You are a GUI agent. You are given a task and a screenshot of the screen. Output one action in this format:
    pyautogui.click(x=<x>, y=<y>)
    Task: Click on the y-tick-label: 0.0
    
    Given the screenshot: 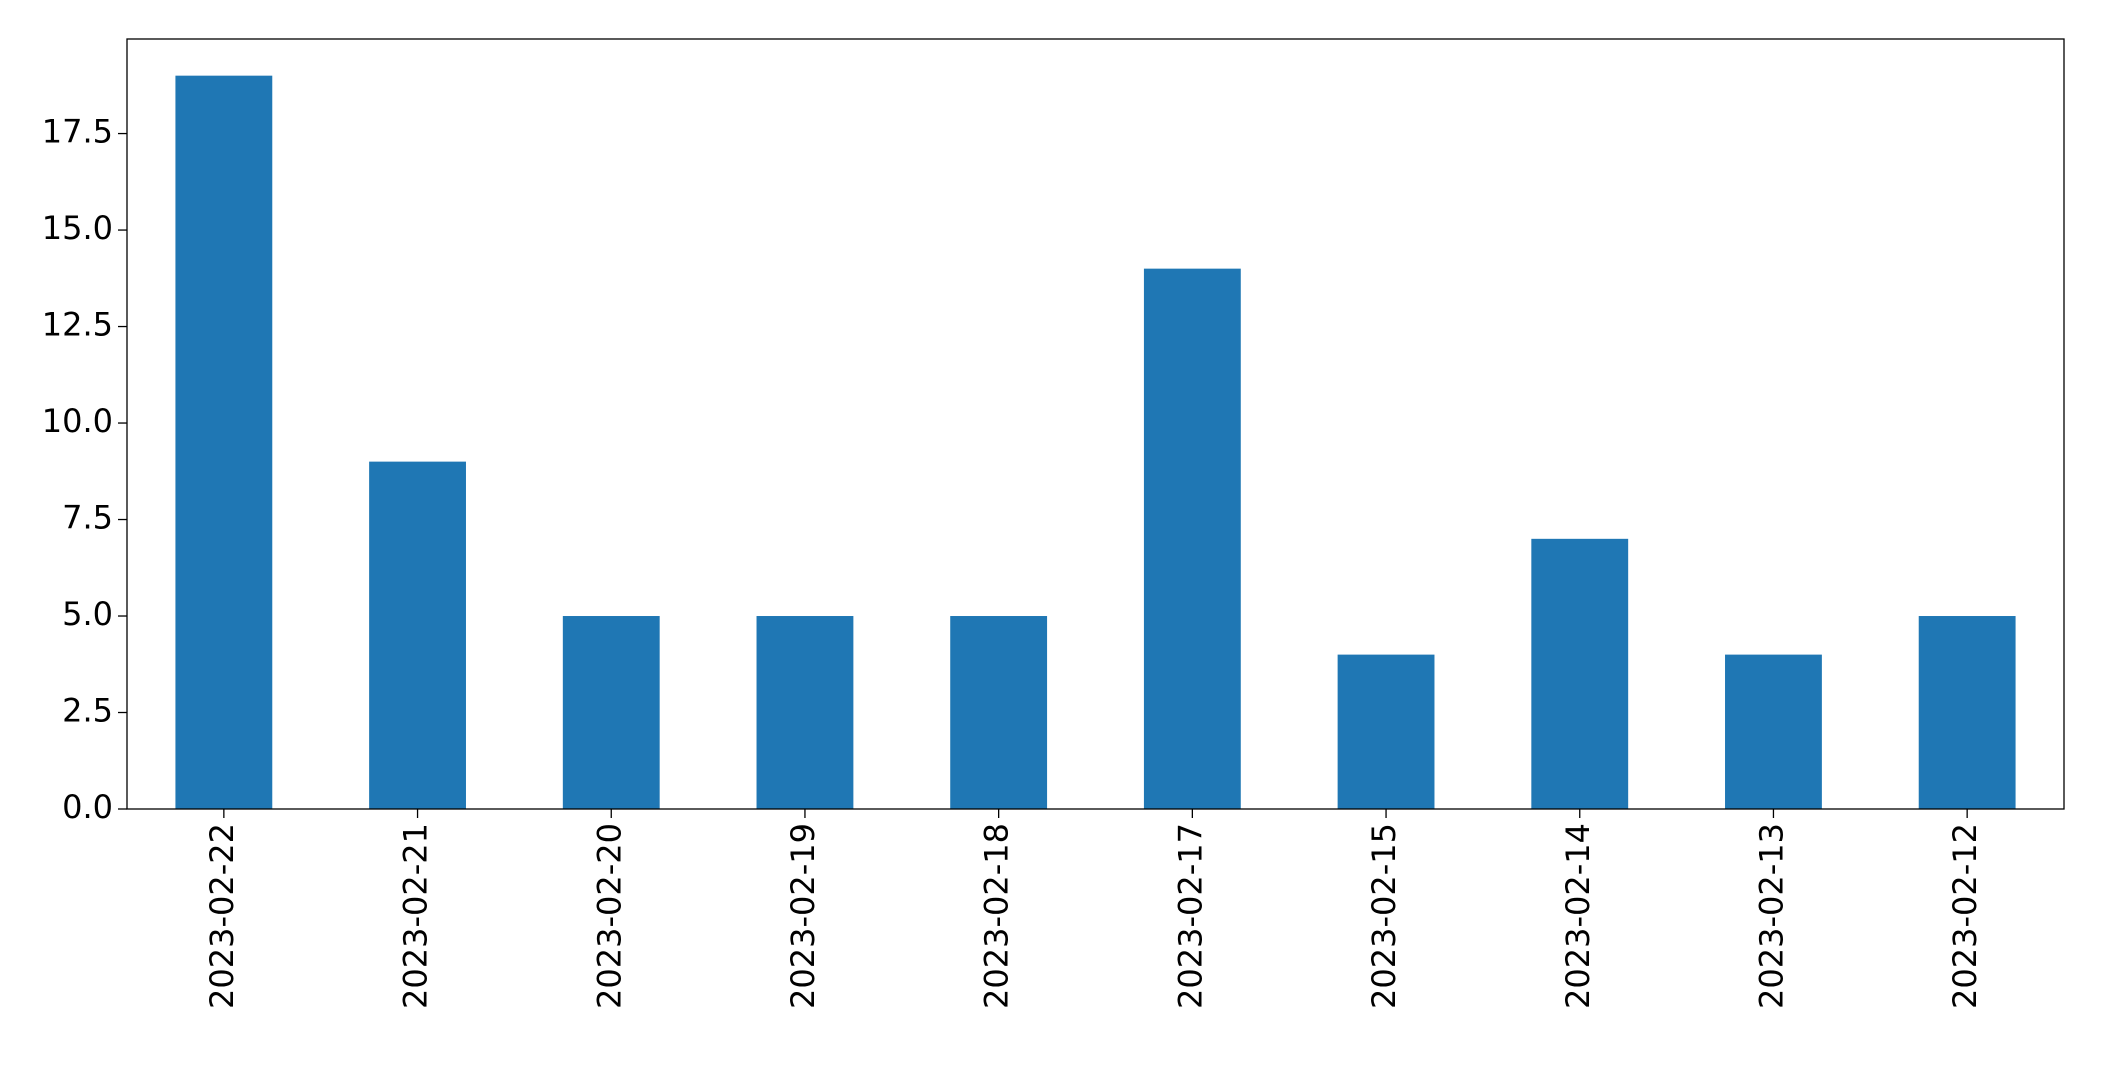 What is the action you would take?
    pyautogui.click(x=87, y=807)
    